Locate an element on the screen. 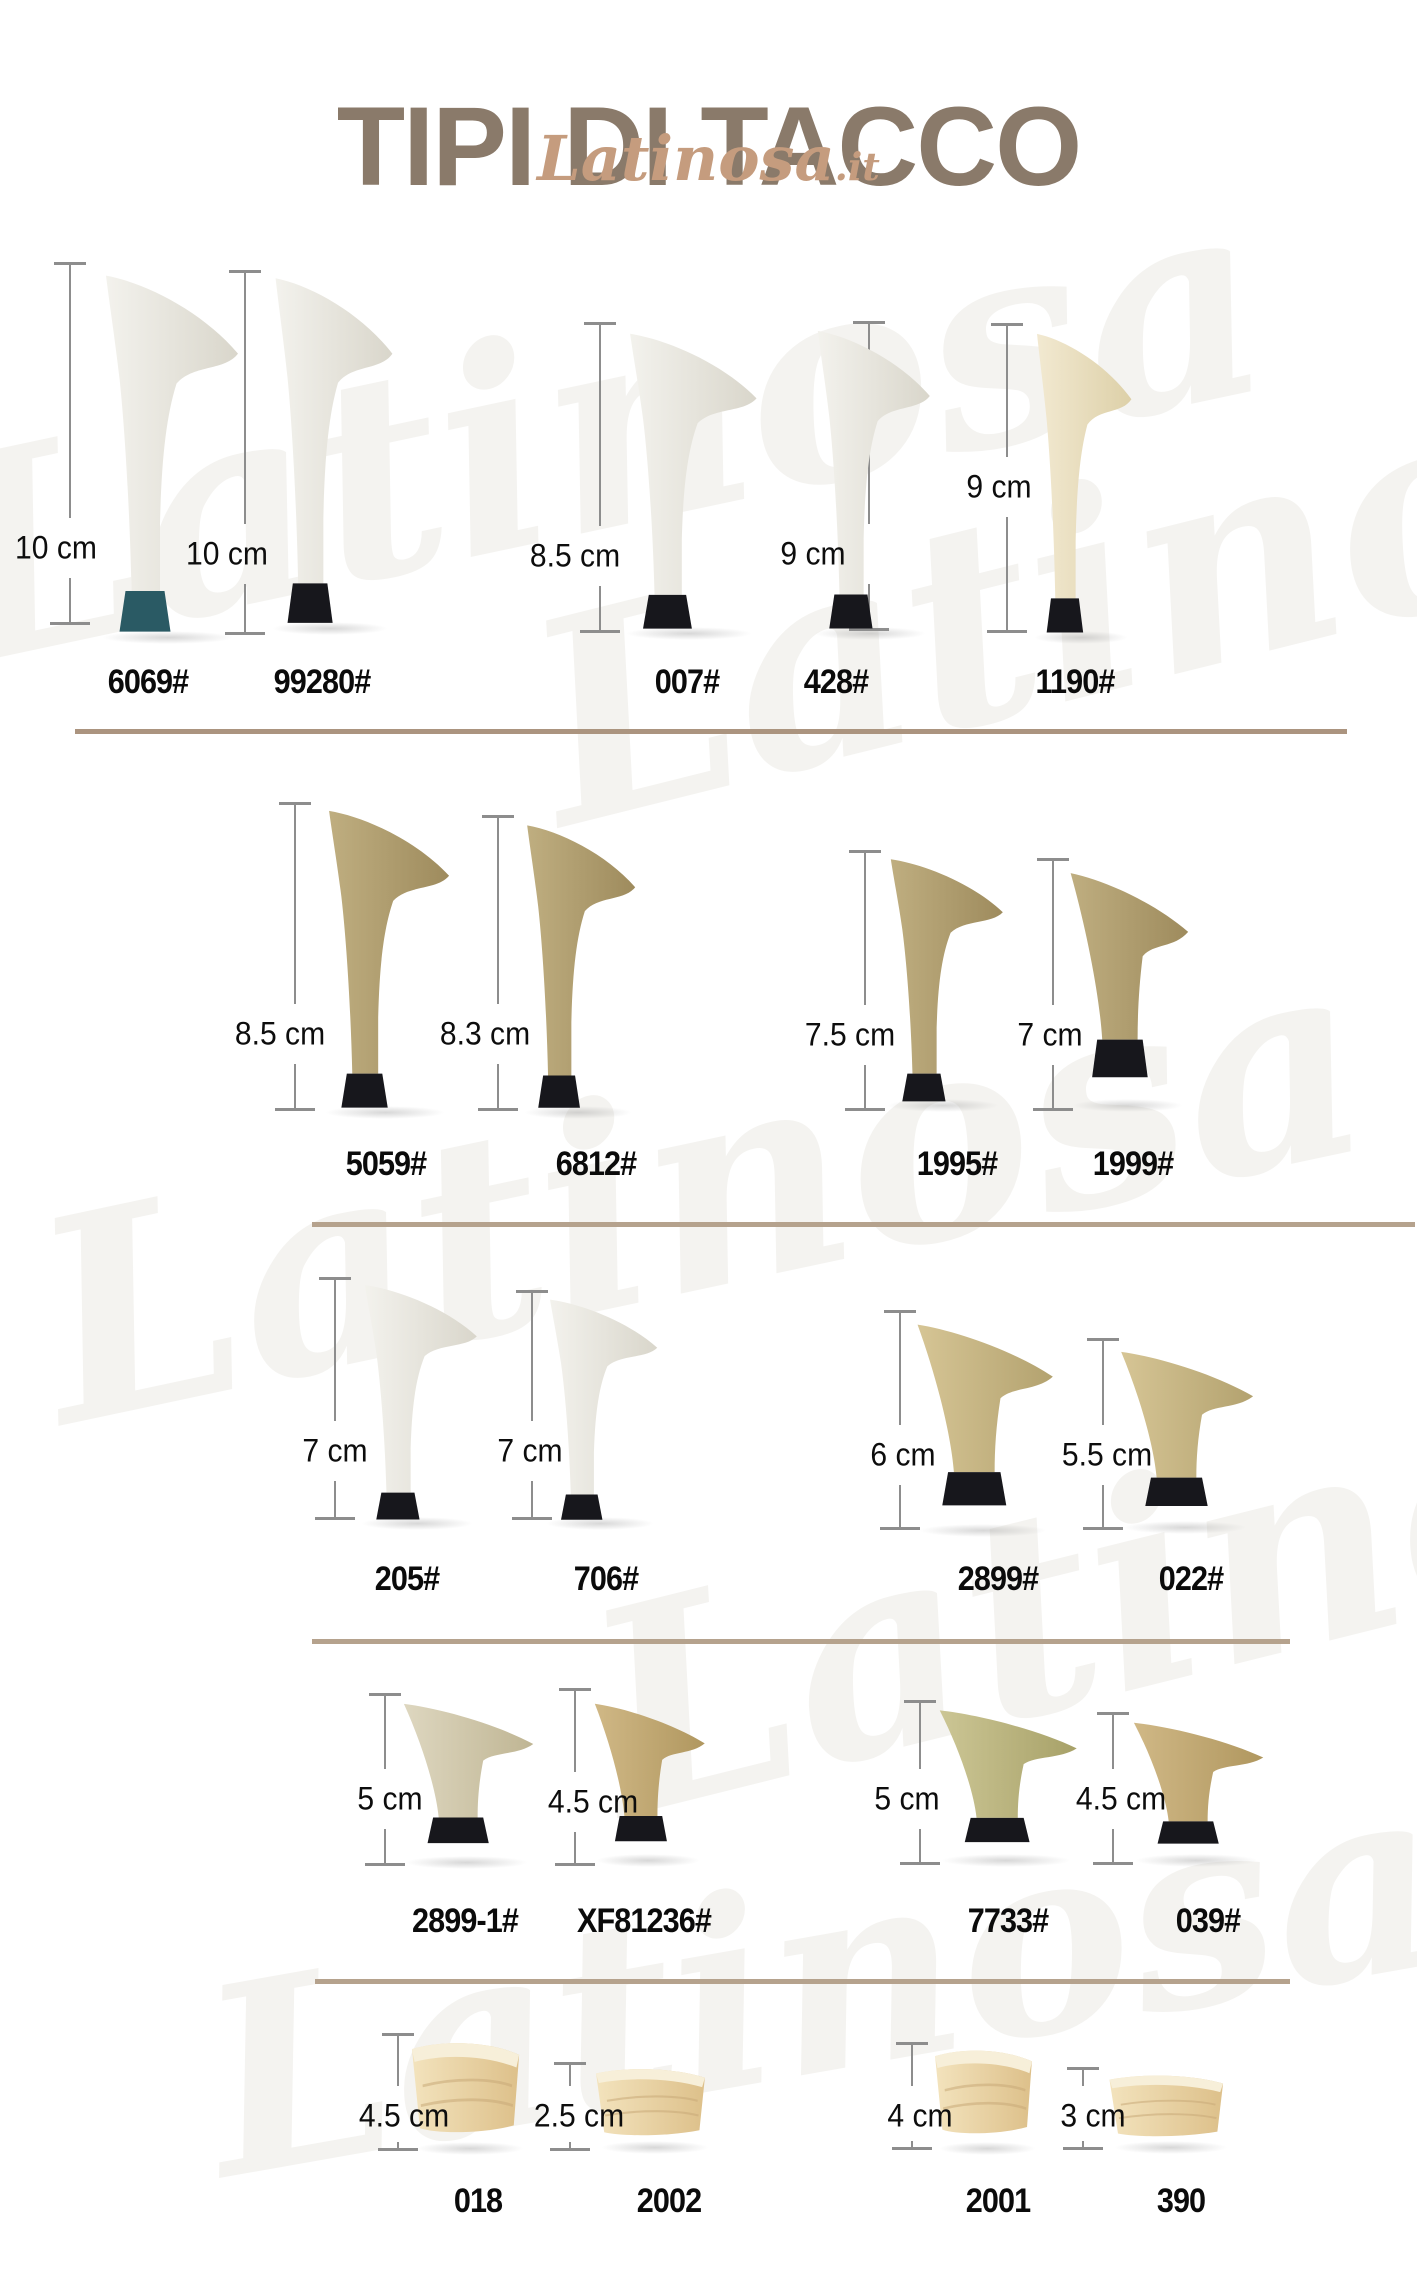 The height and width of the screenshot is (2281, 1417). brand-tld: .it is located at coordinates (857, 166).